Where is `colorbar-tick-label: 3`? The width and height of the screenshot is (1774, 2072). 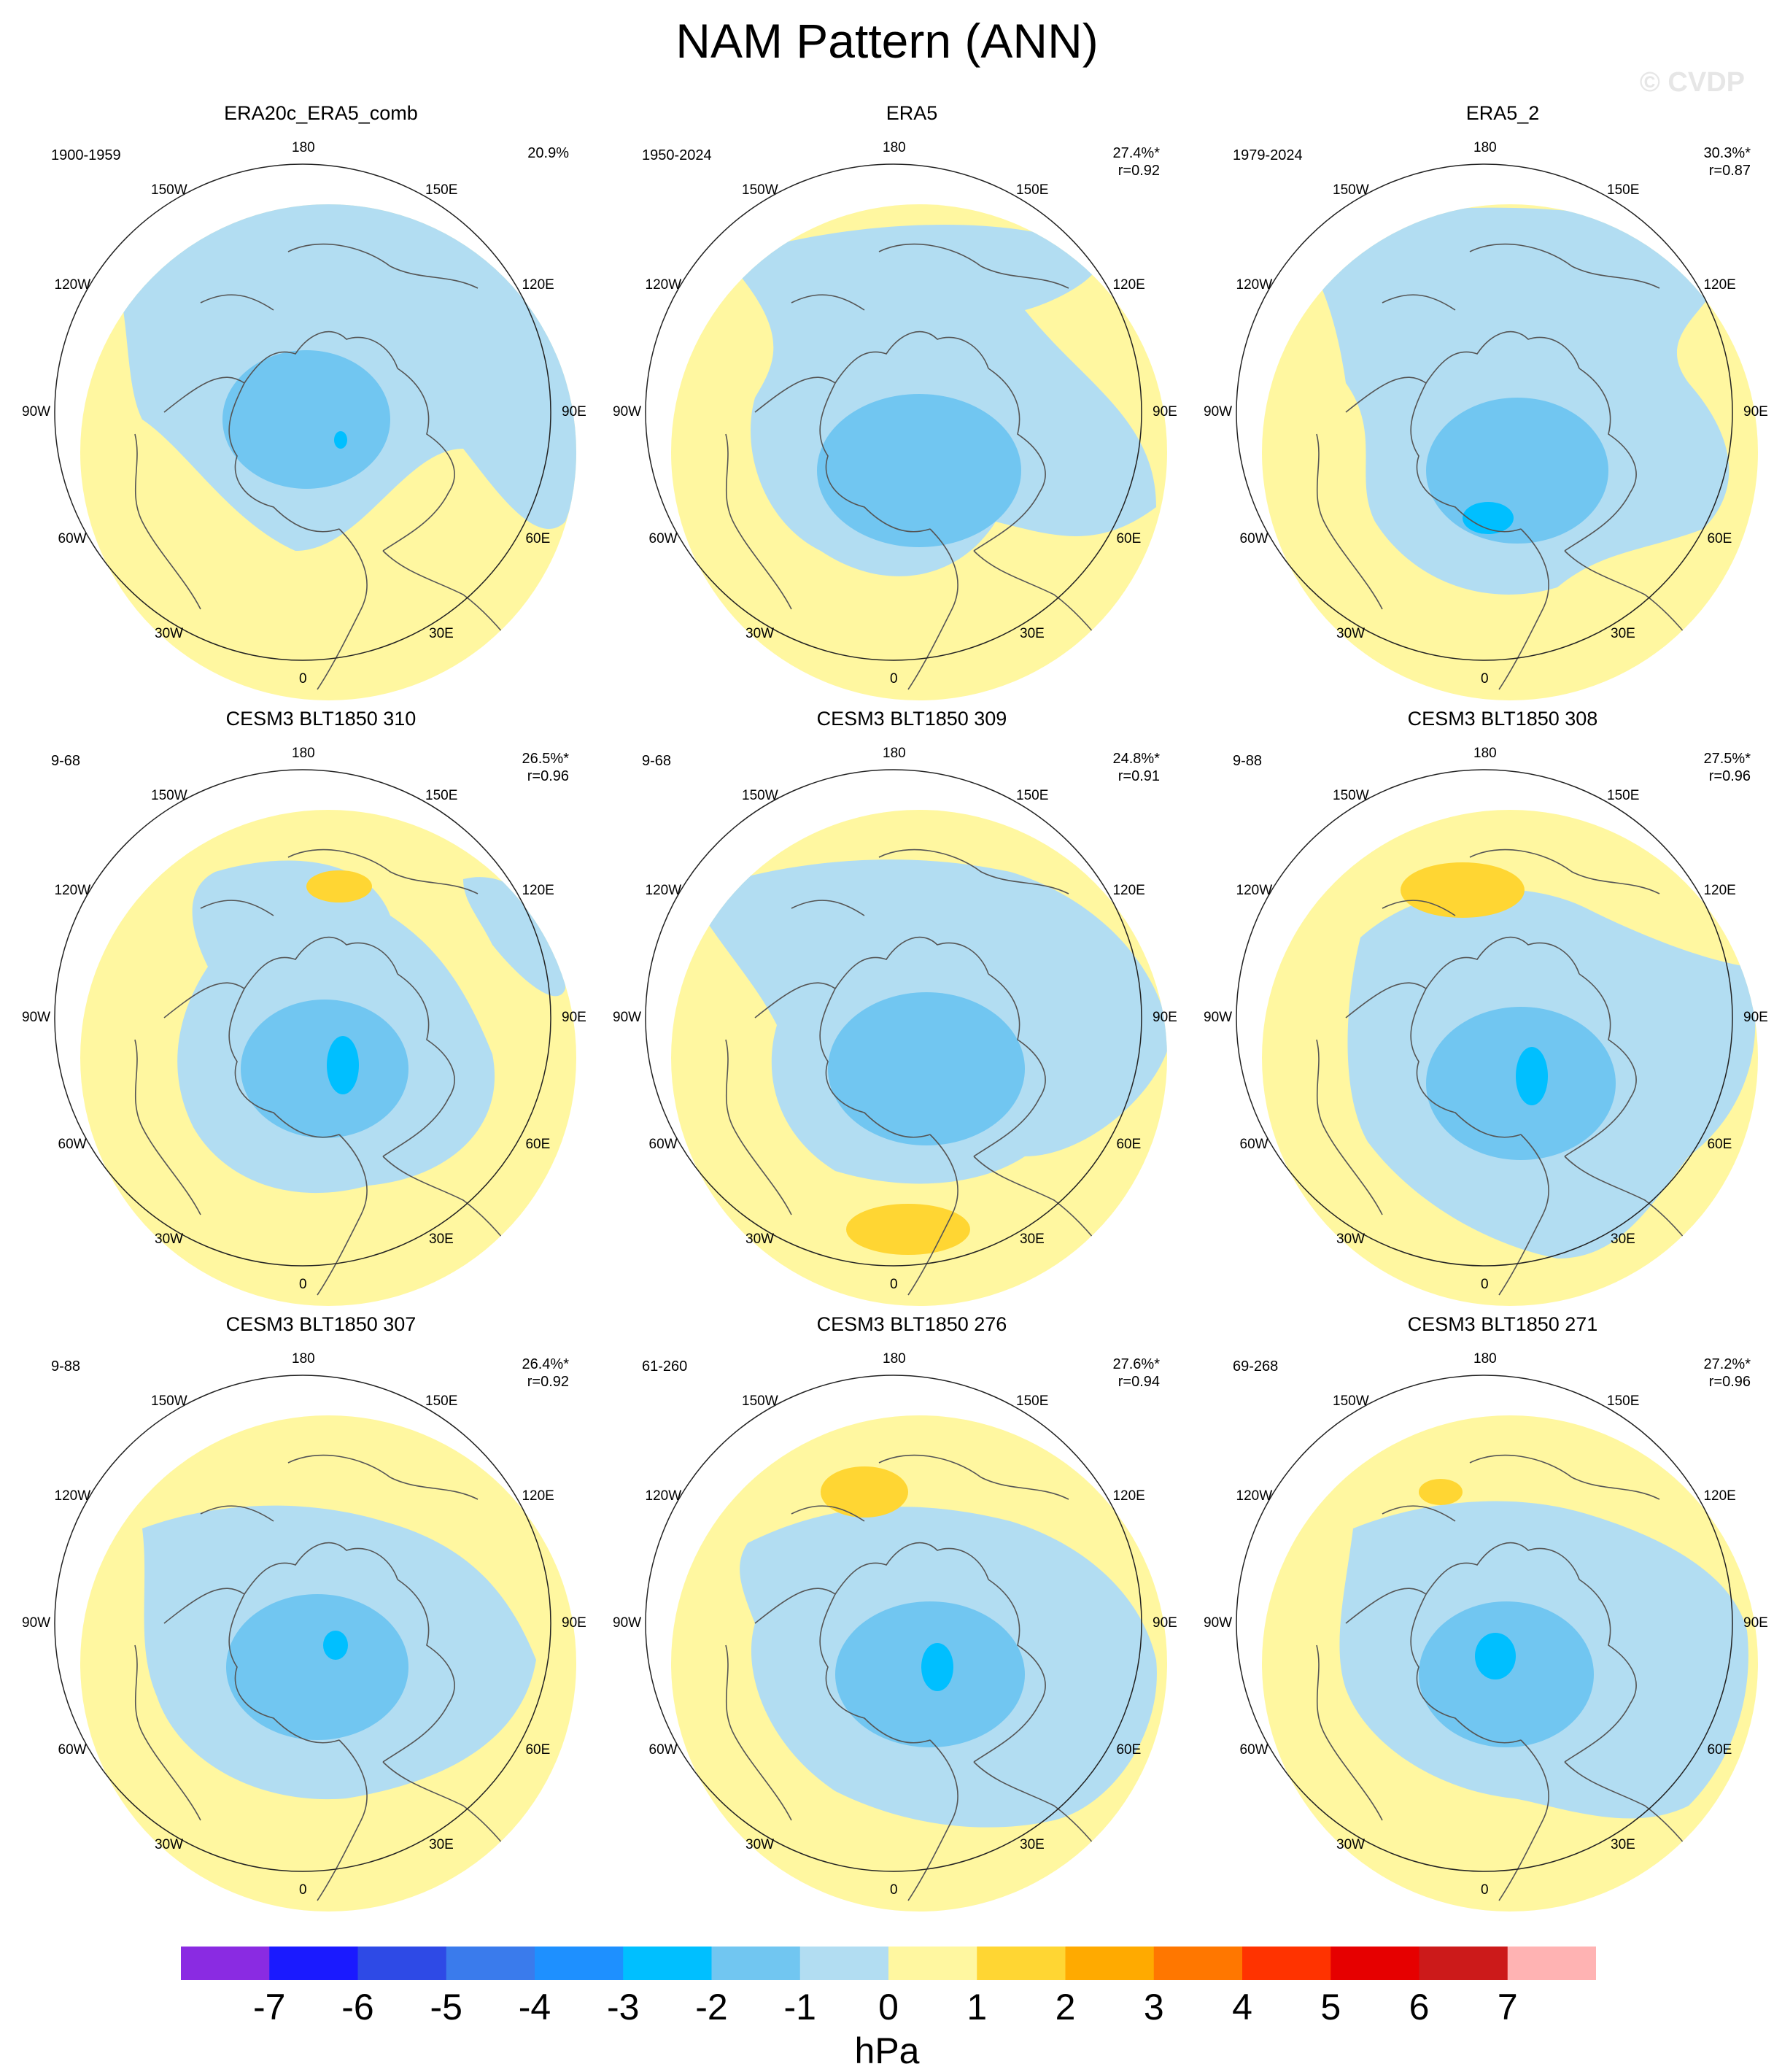 colorbar-tick-label: 3 is located at coordinates (1153, 2007).